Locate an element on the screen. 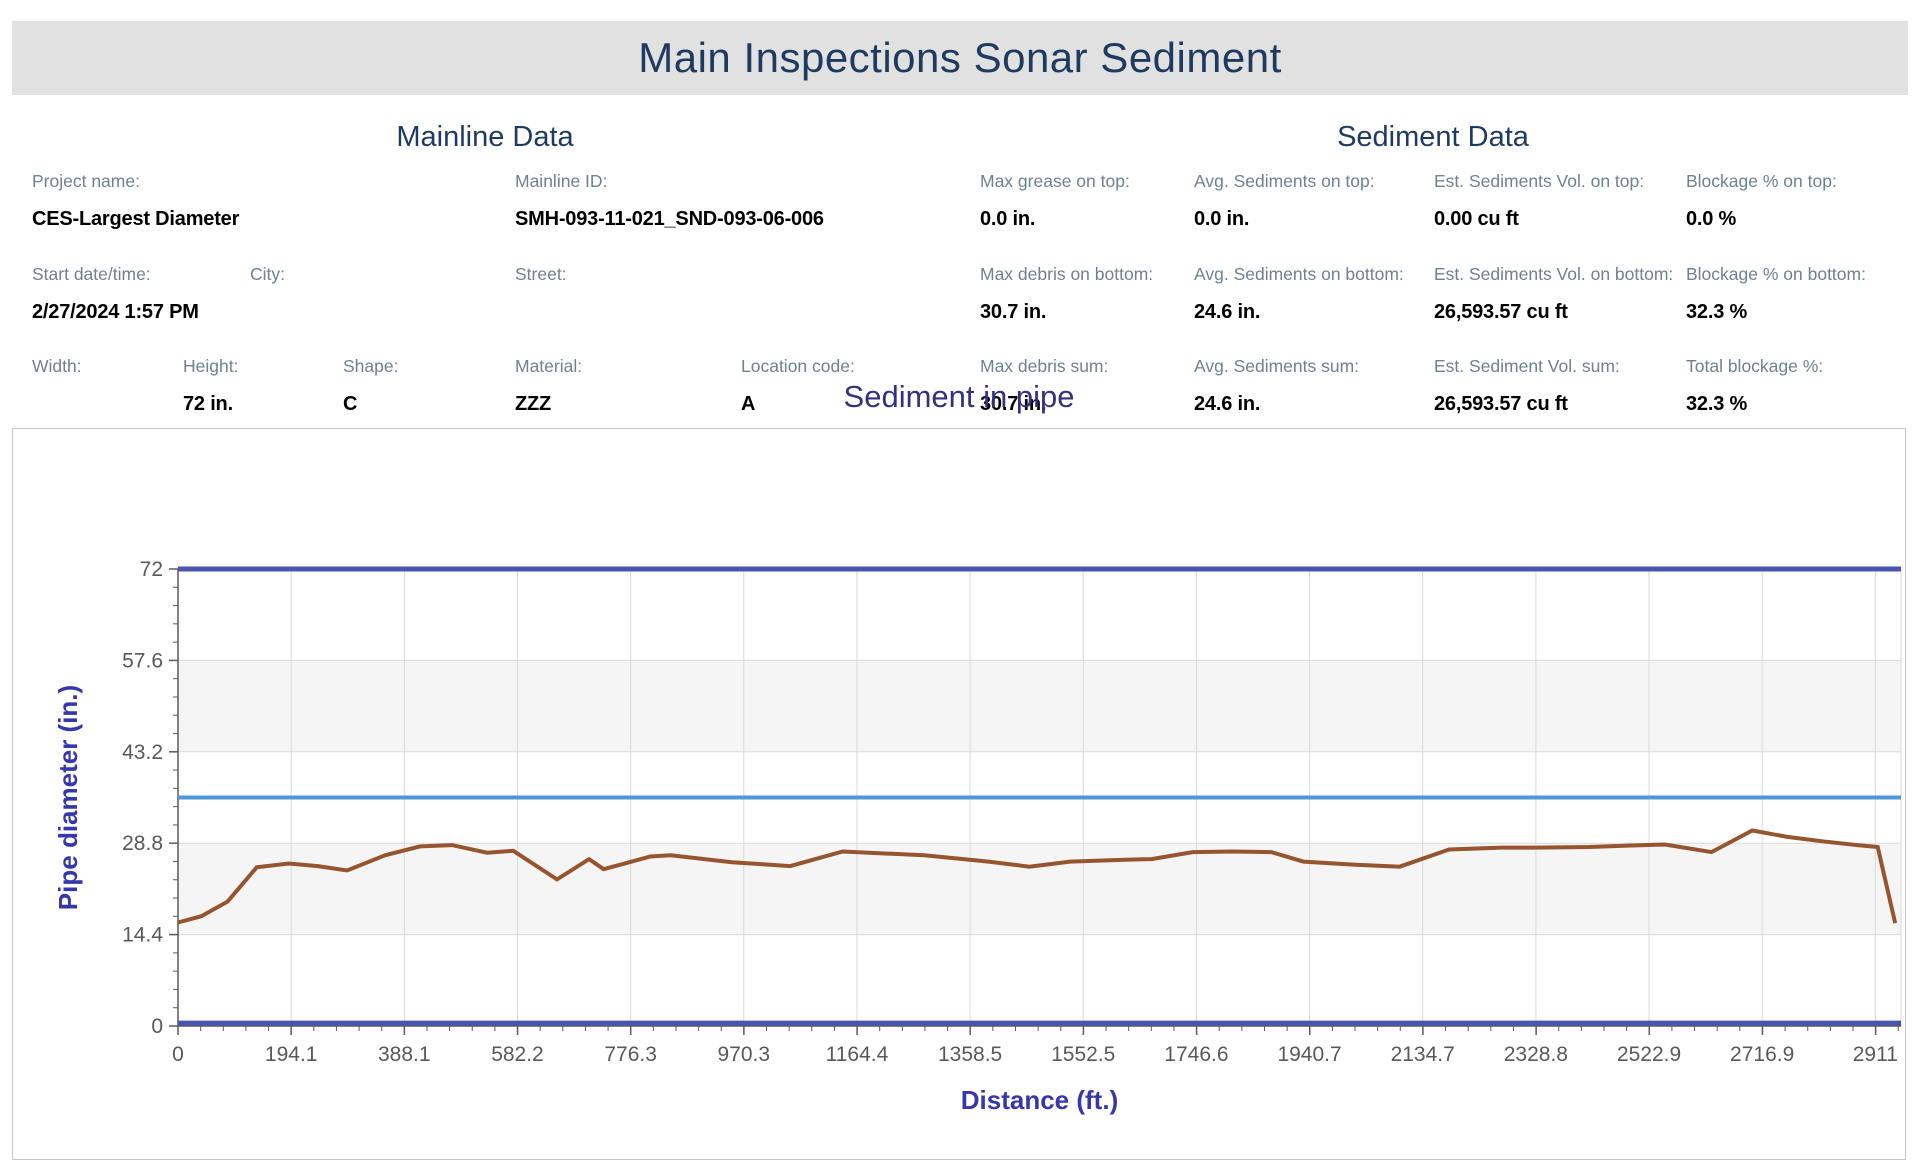 The width and height of the screenshot is (1920, 1166). field-shape-value: C is located at coordinates (350, 404).